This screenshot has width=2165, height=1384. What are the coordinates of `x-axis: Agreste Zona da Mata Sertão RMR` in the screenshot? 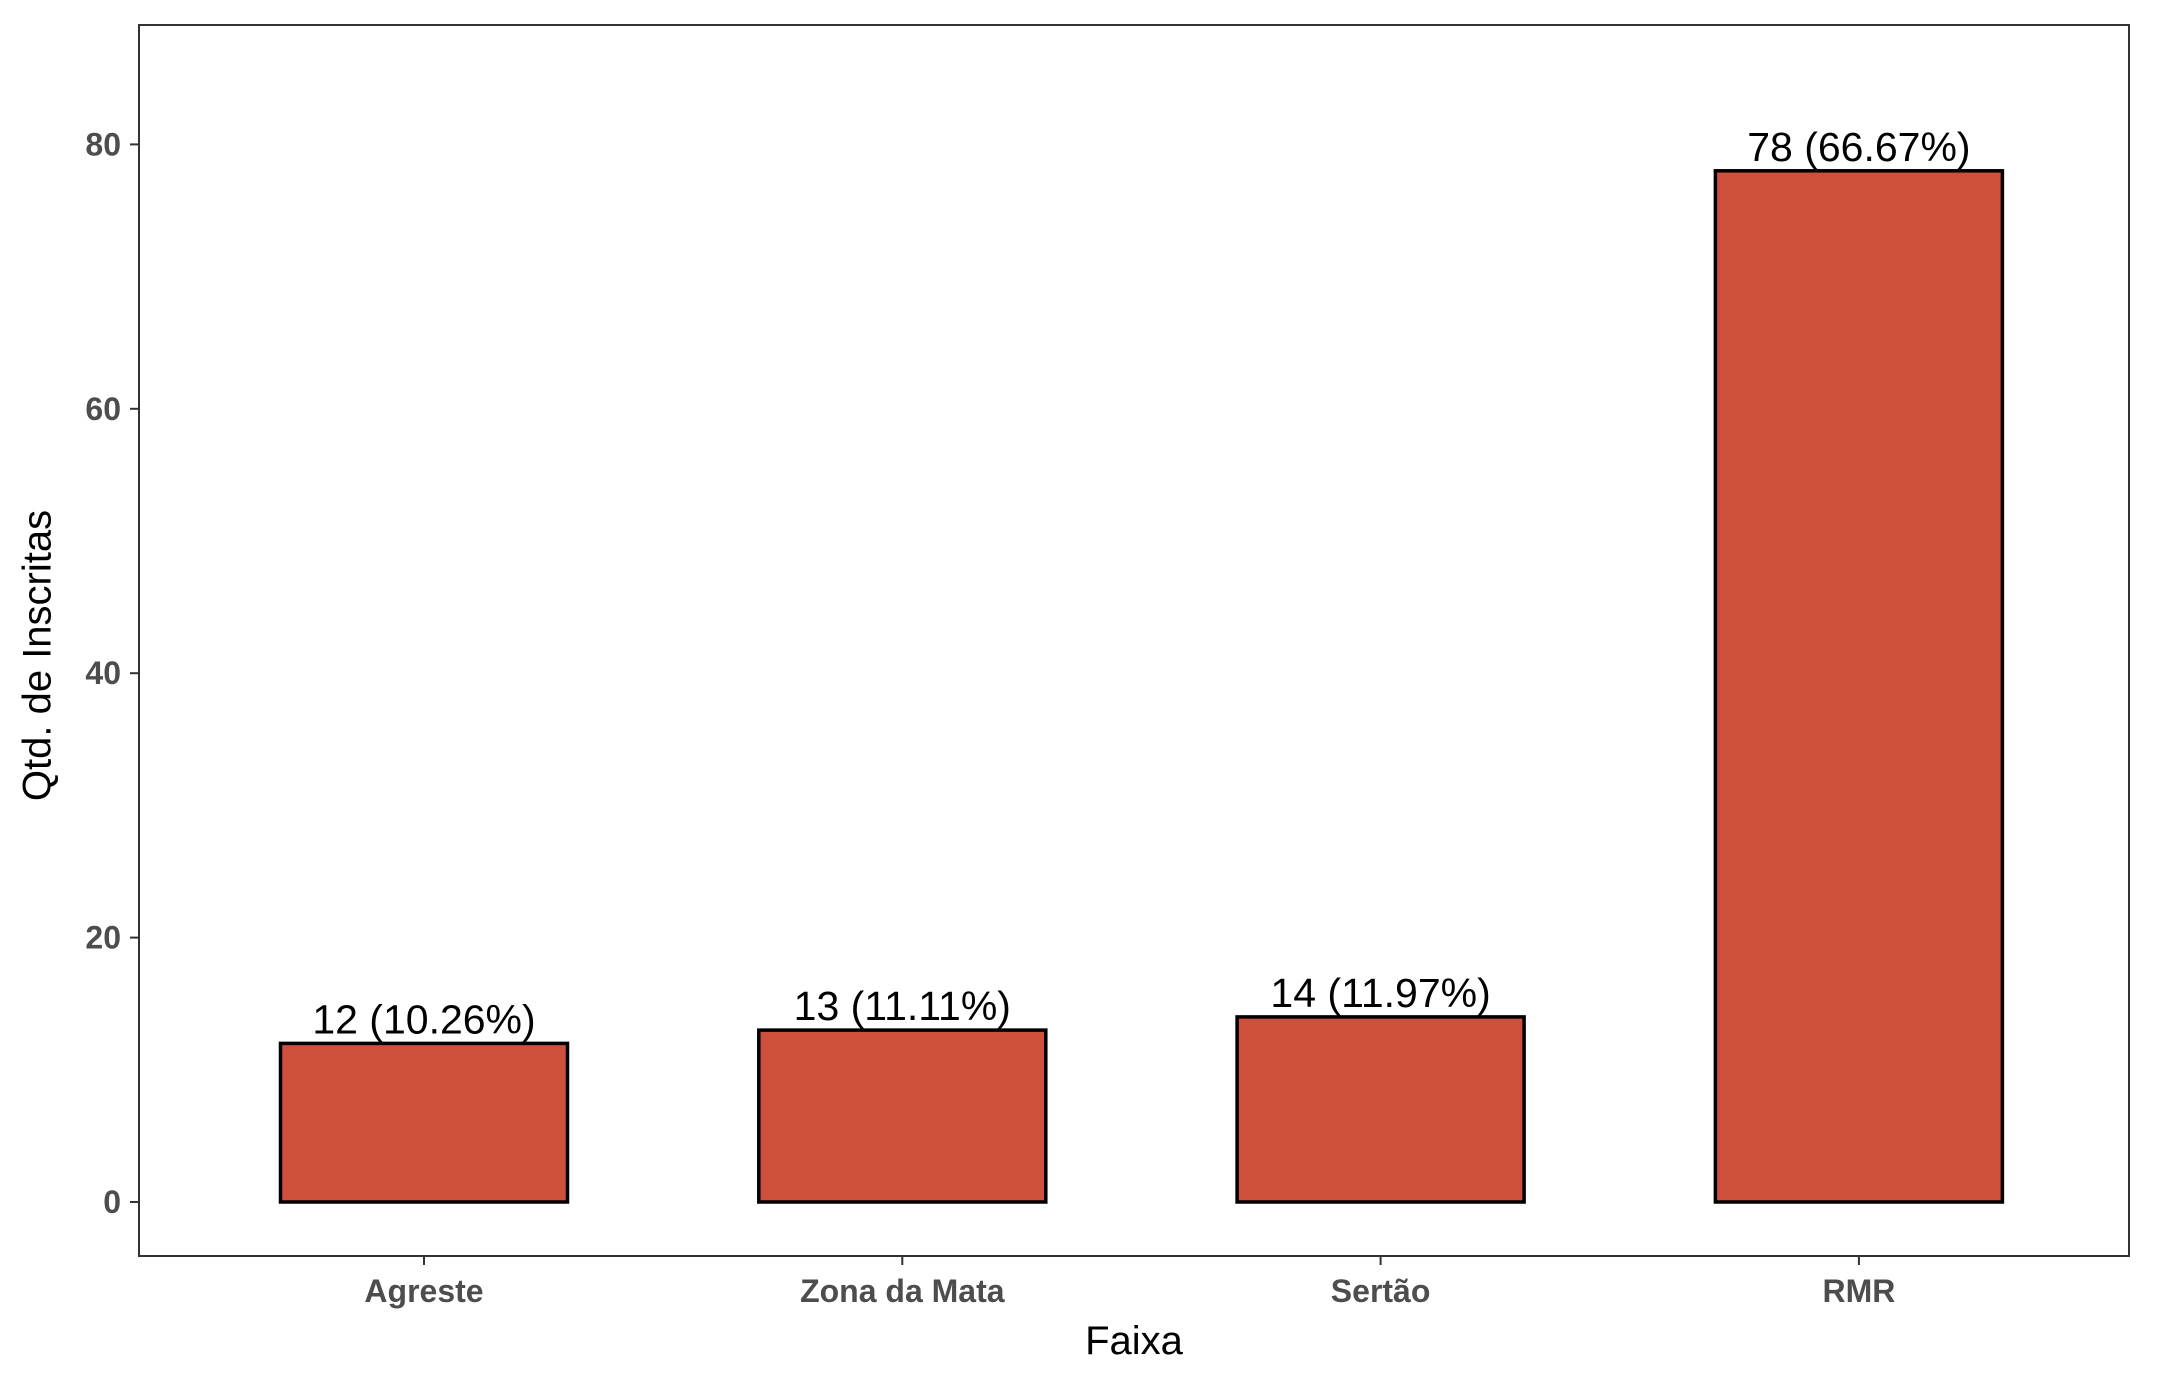 It's located at (1129, 1282).